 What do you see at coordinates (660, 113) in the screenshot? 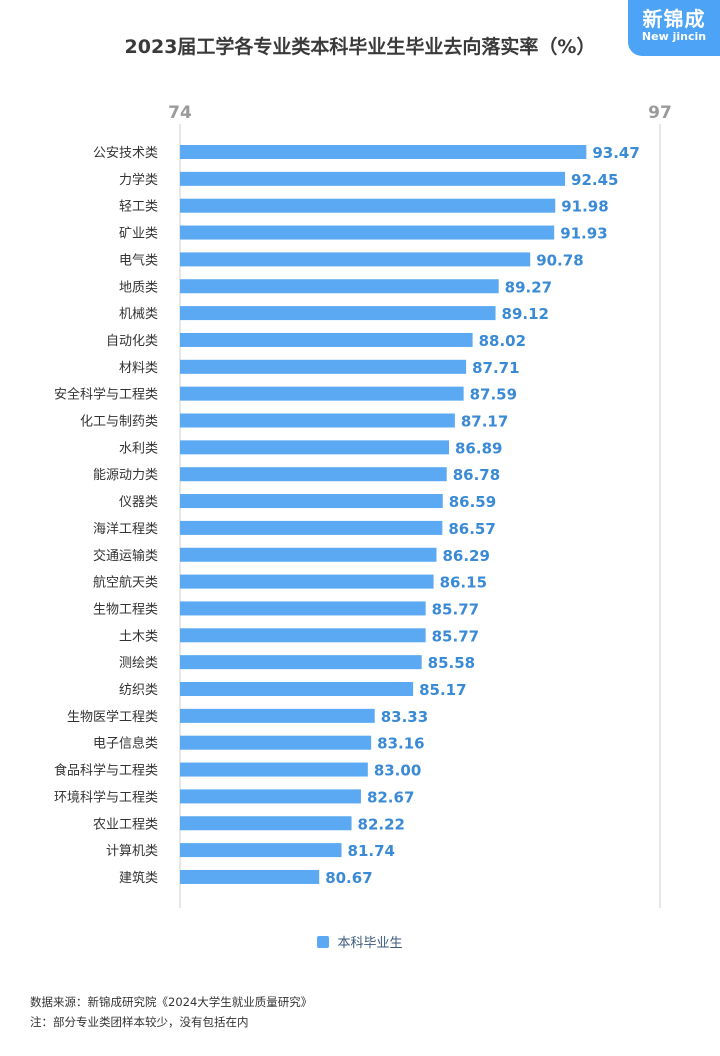
I see `x-tick-label: 97` at bounding box center [660, 113].